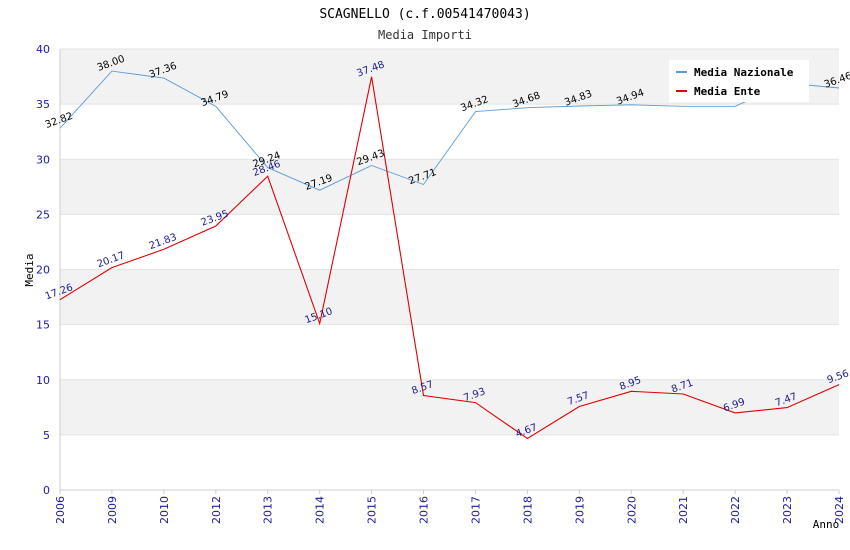  Describe the element at coordinates (43, 49) in the screenshot. I see `y-tick-label: 40` at that location.